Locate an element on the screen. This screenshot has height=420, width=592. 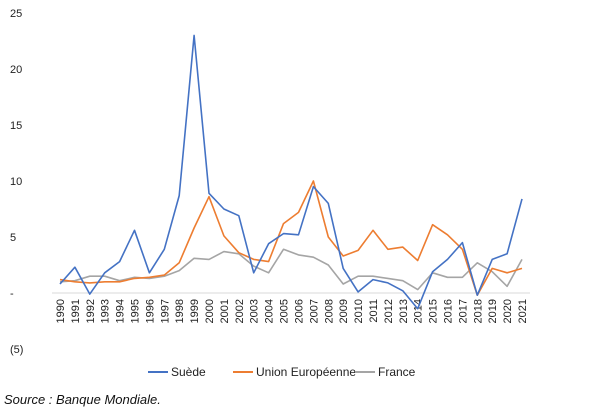
legend: Suède Union Européenne France is located at coordinates (282, 372).